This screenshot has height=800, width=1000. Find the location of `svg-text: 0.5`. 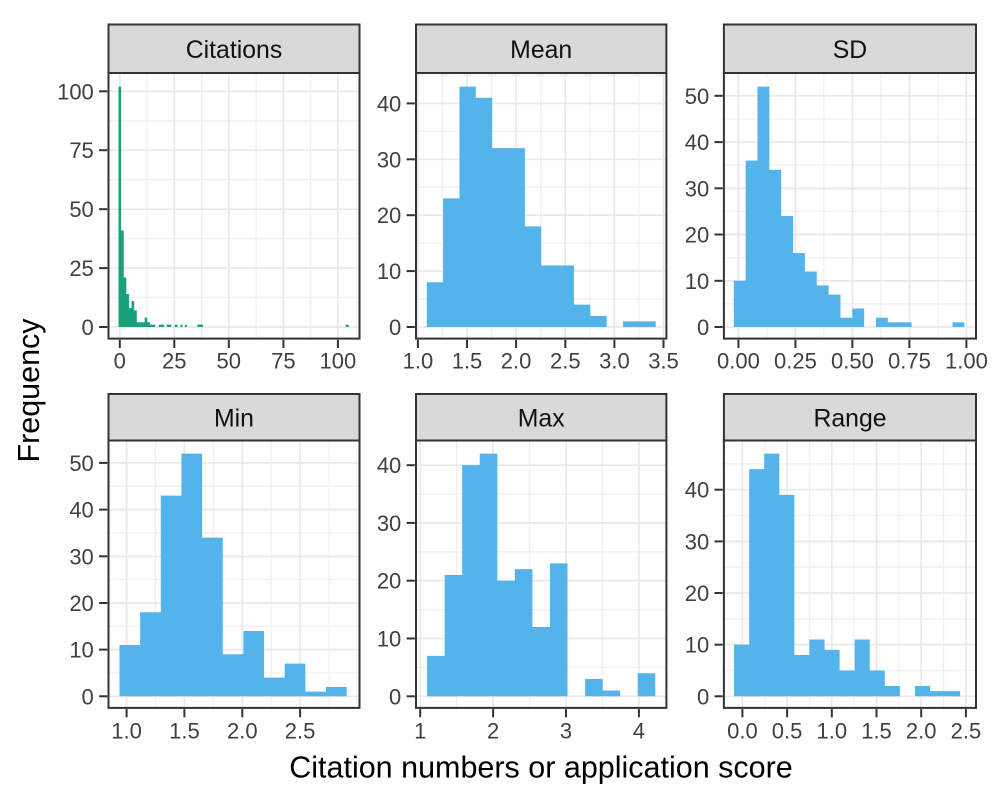

svg-text: 0.5 is located at coordinates (787, 731).